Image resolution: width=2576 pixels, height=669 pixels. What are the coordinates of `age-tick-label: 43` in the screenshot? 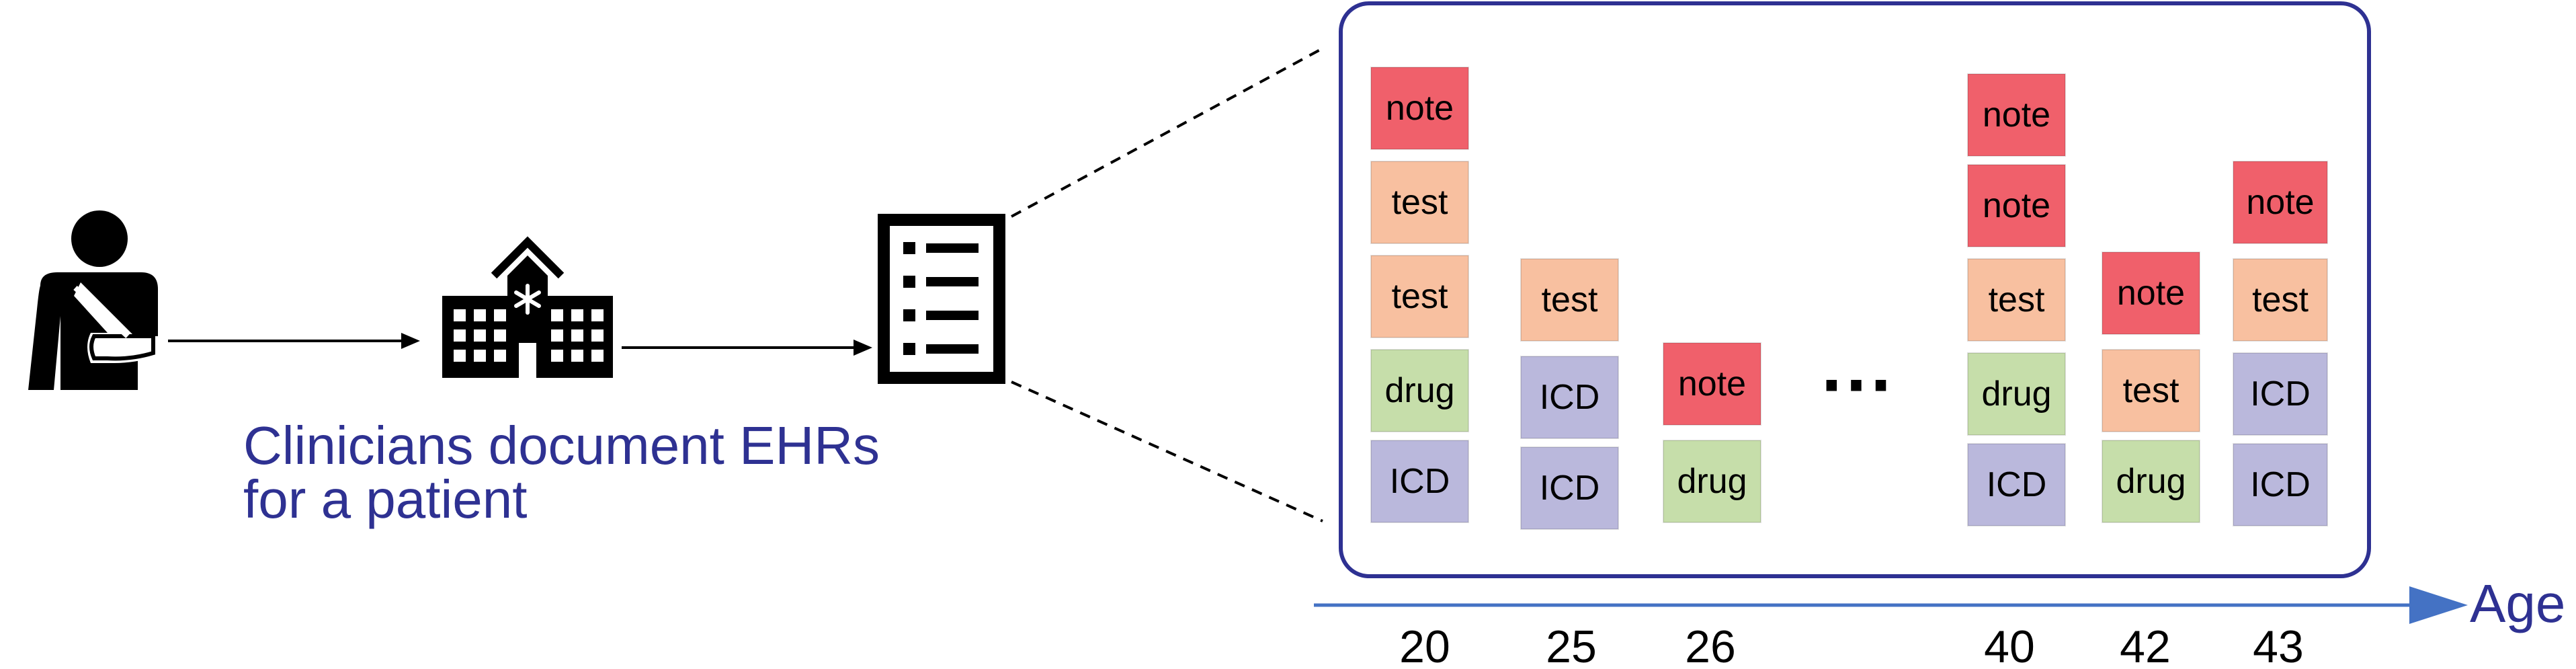 It's located at (2278, 645).